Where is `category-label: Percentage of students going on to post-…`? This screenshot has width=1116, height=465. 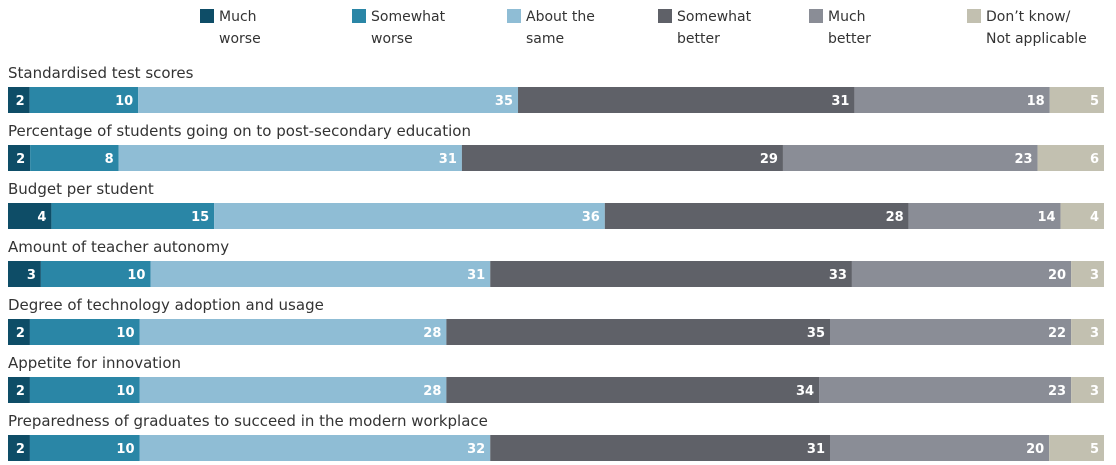
category-label: Percentage of students going on to post-… is located at coordinates (239, 131).